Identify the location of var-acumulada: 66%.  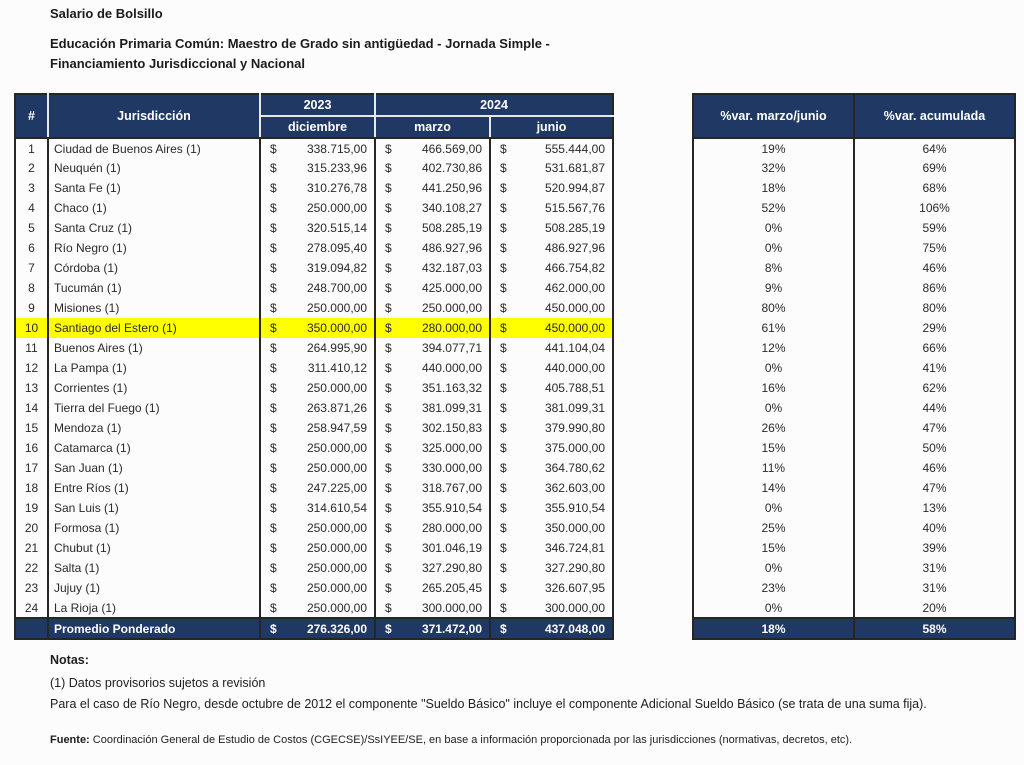
(934, 348).